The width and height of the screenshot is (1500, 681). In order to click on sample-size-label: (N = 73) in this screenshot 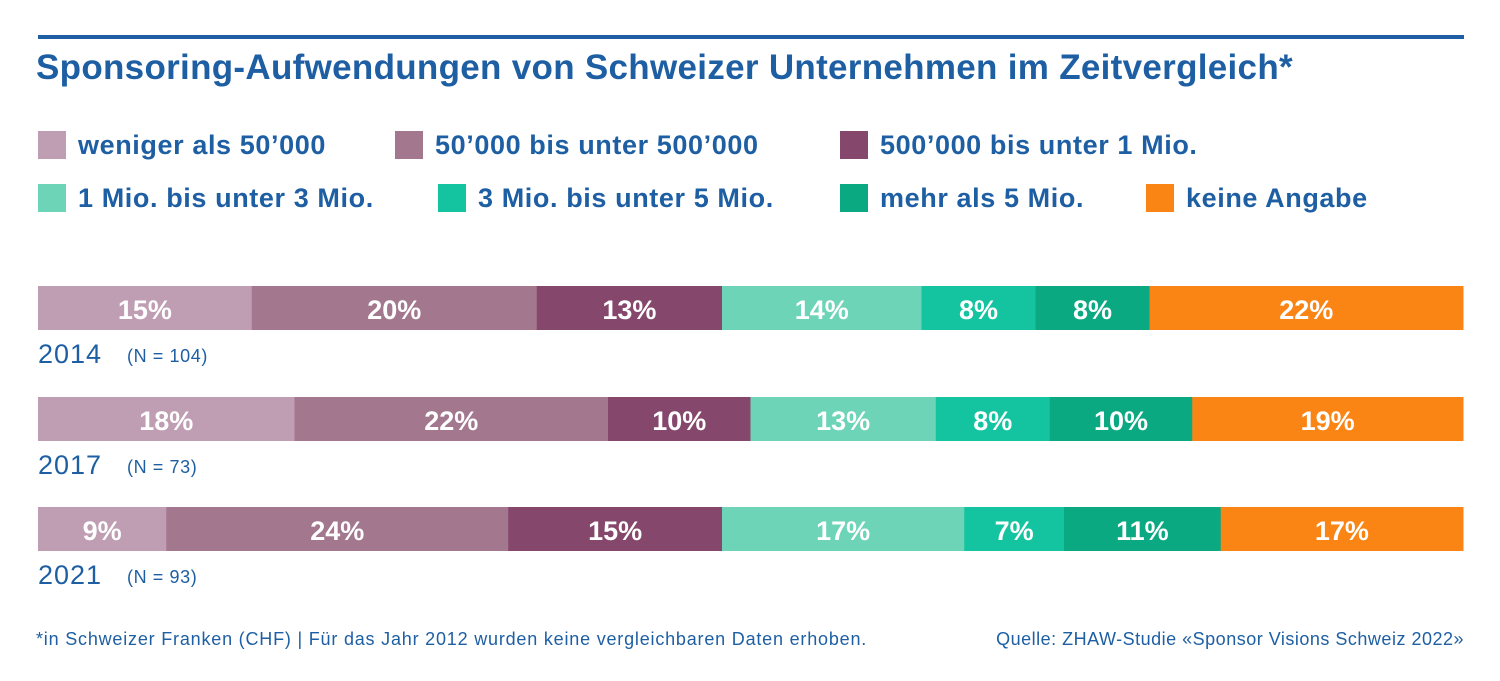, I will do `click(162, 467)`.